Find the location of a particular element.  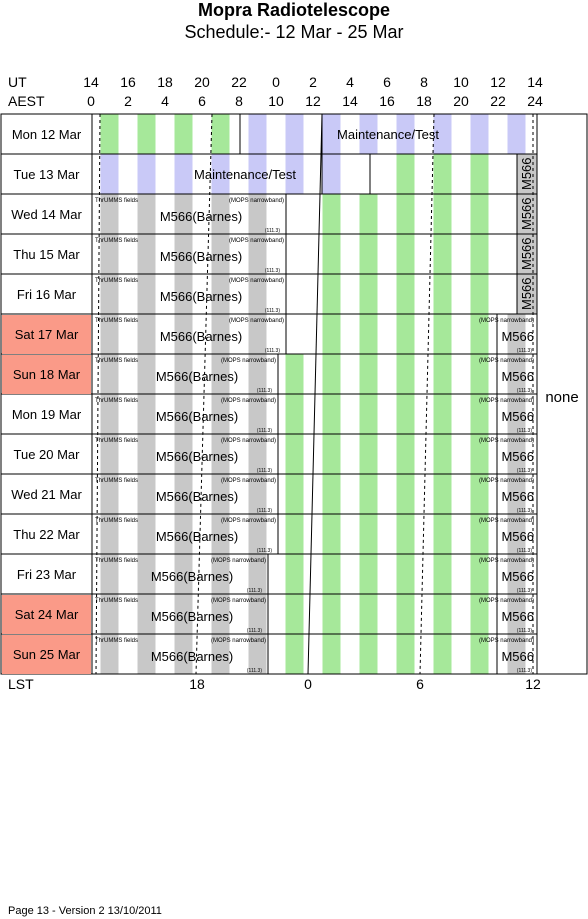

day-label: Fri 23 Mar is located at coordinates (46, 574).